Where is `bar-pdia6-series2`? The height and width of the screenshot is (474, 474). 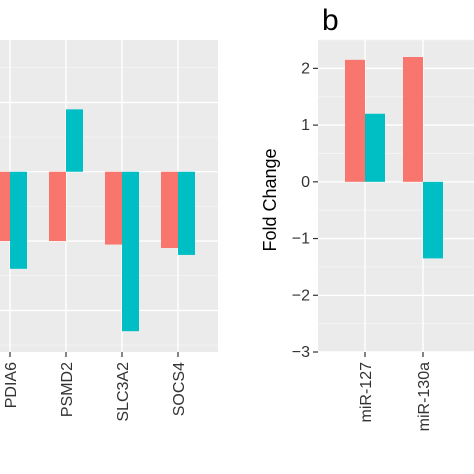 bar-pdia6-series2 is located at coordinates (18, 220).